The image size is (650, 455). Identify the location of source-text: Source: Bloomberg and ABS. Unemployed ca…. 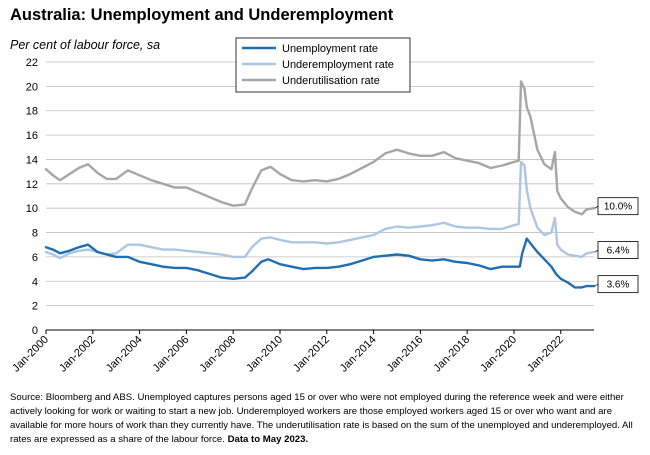
(321, 418).